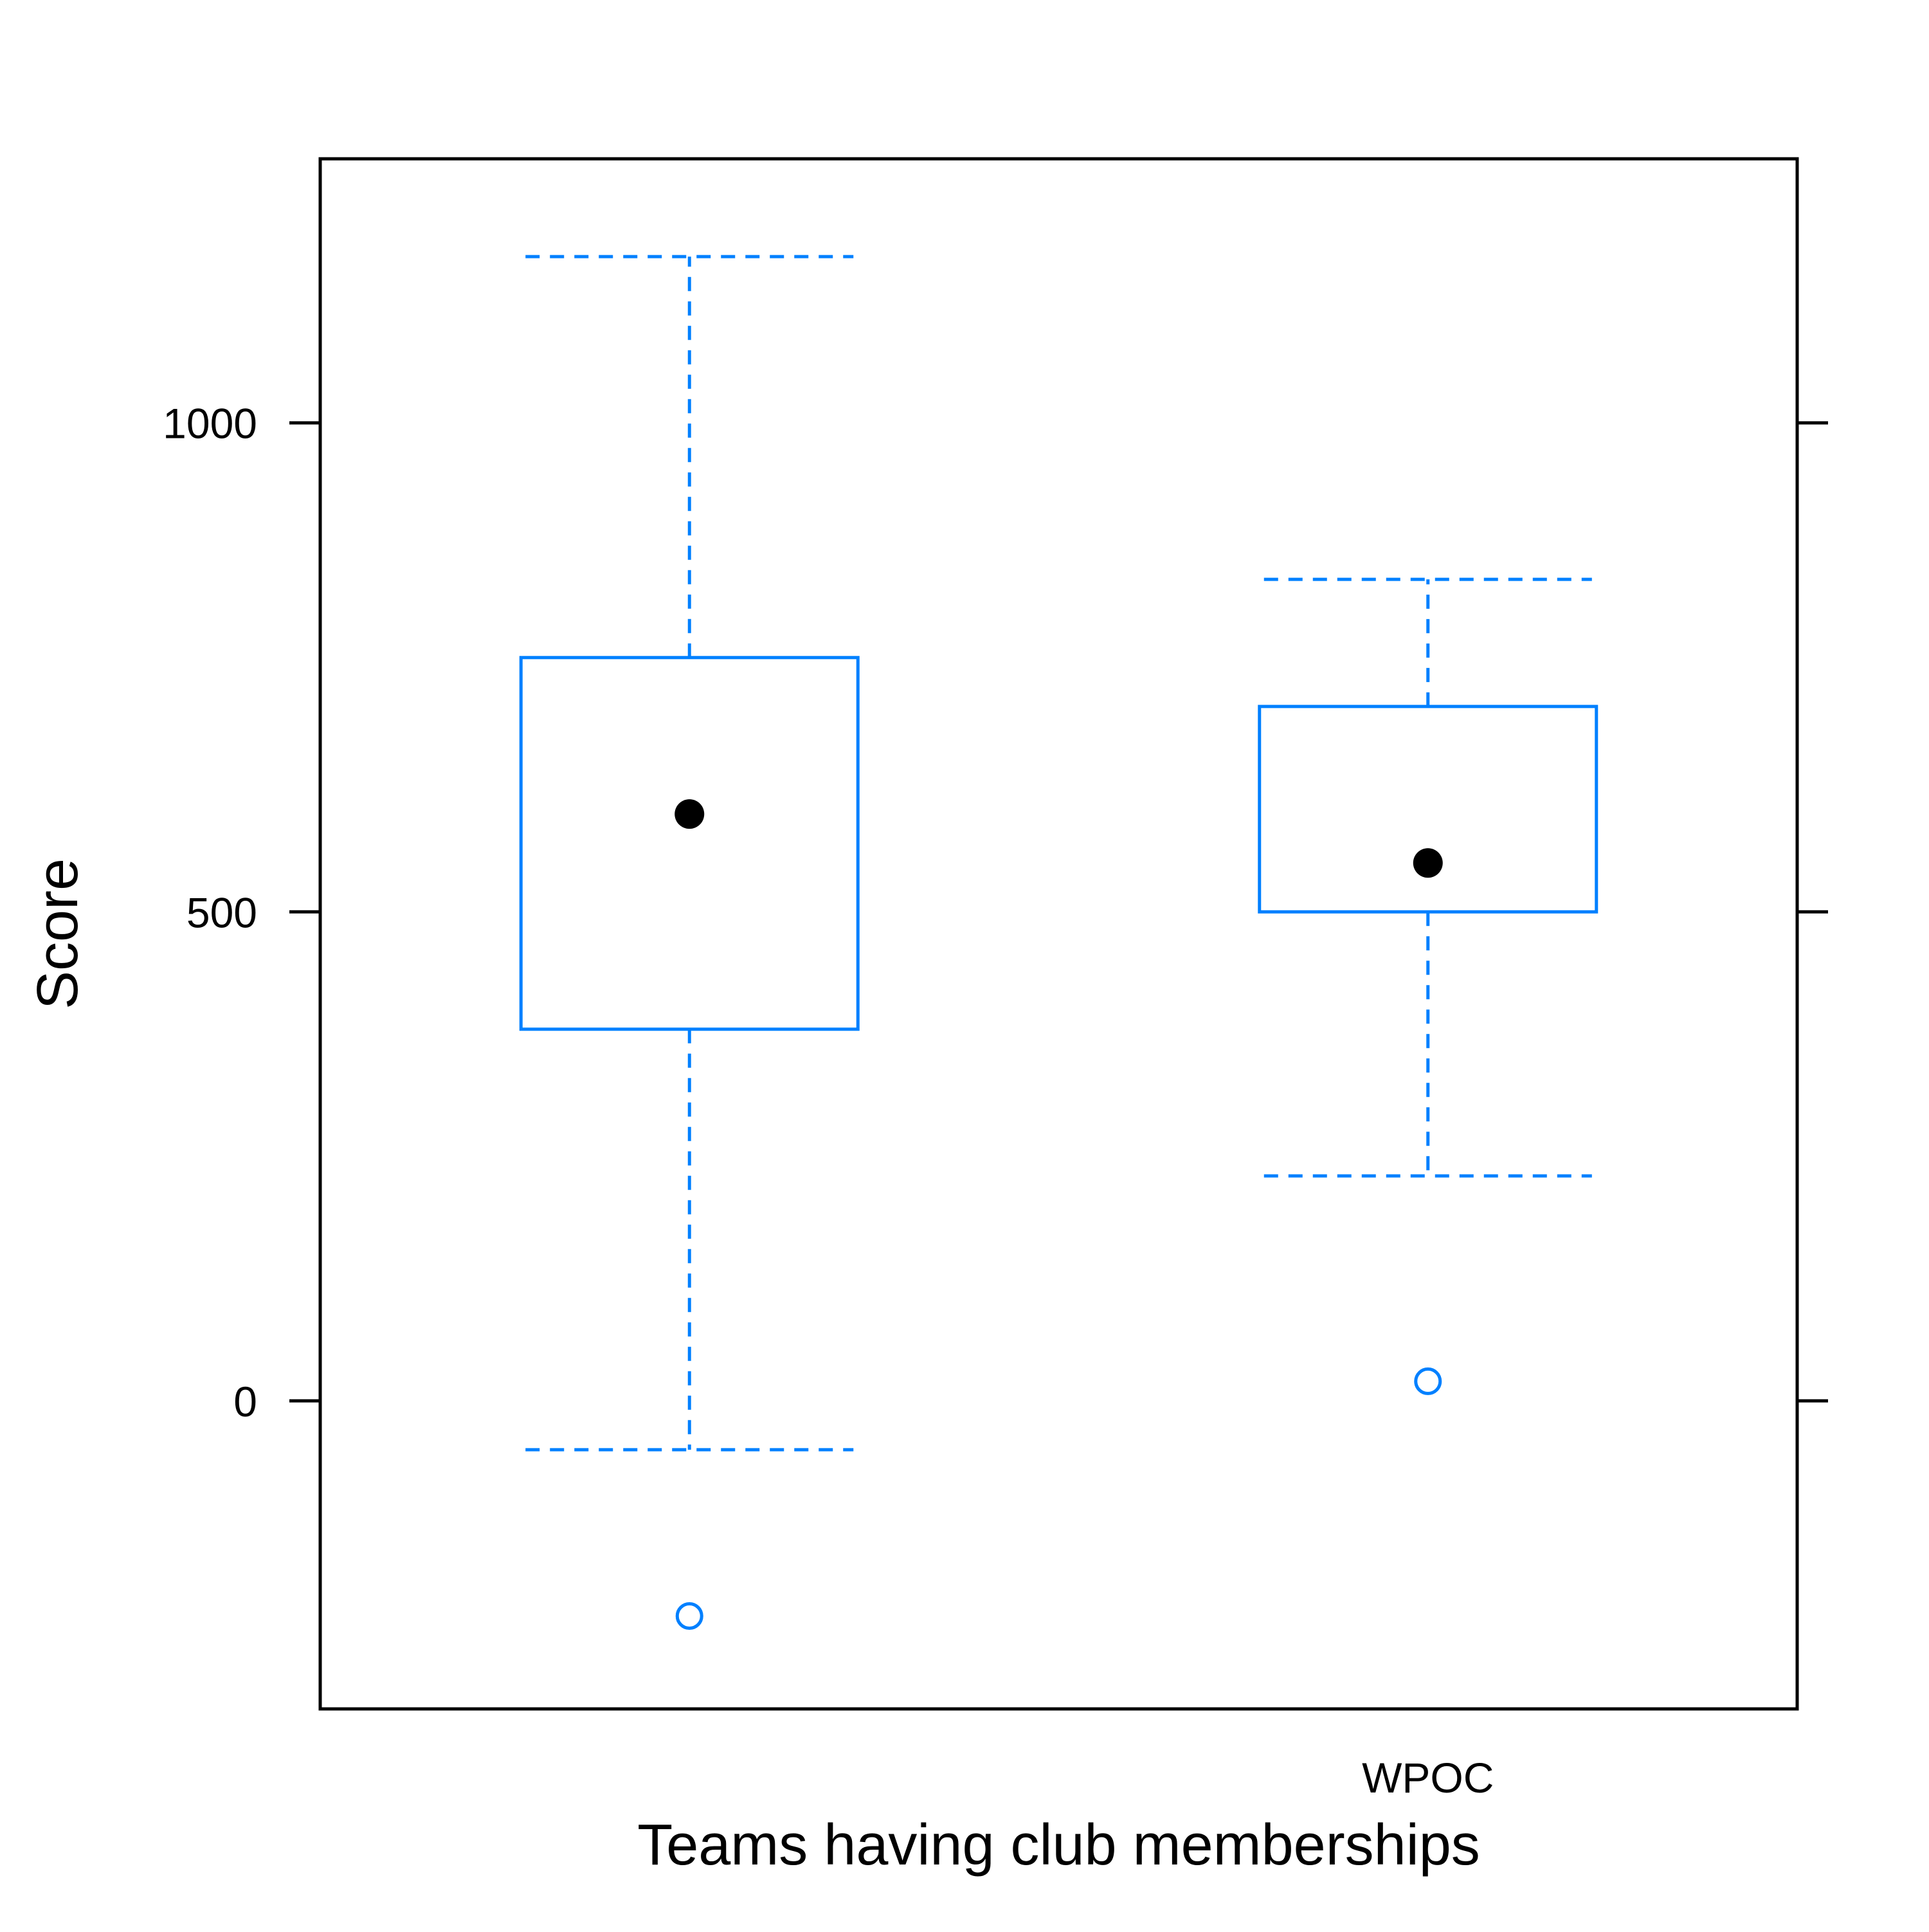  I want to click on x-axis: WPOC, so click(1428, 1777).